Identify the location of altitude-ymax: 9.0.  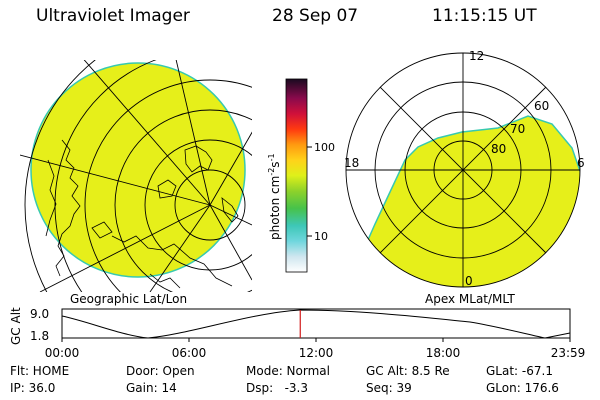
(39, 314).